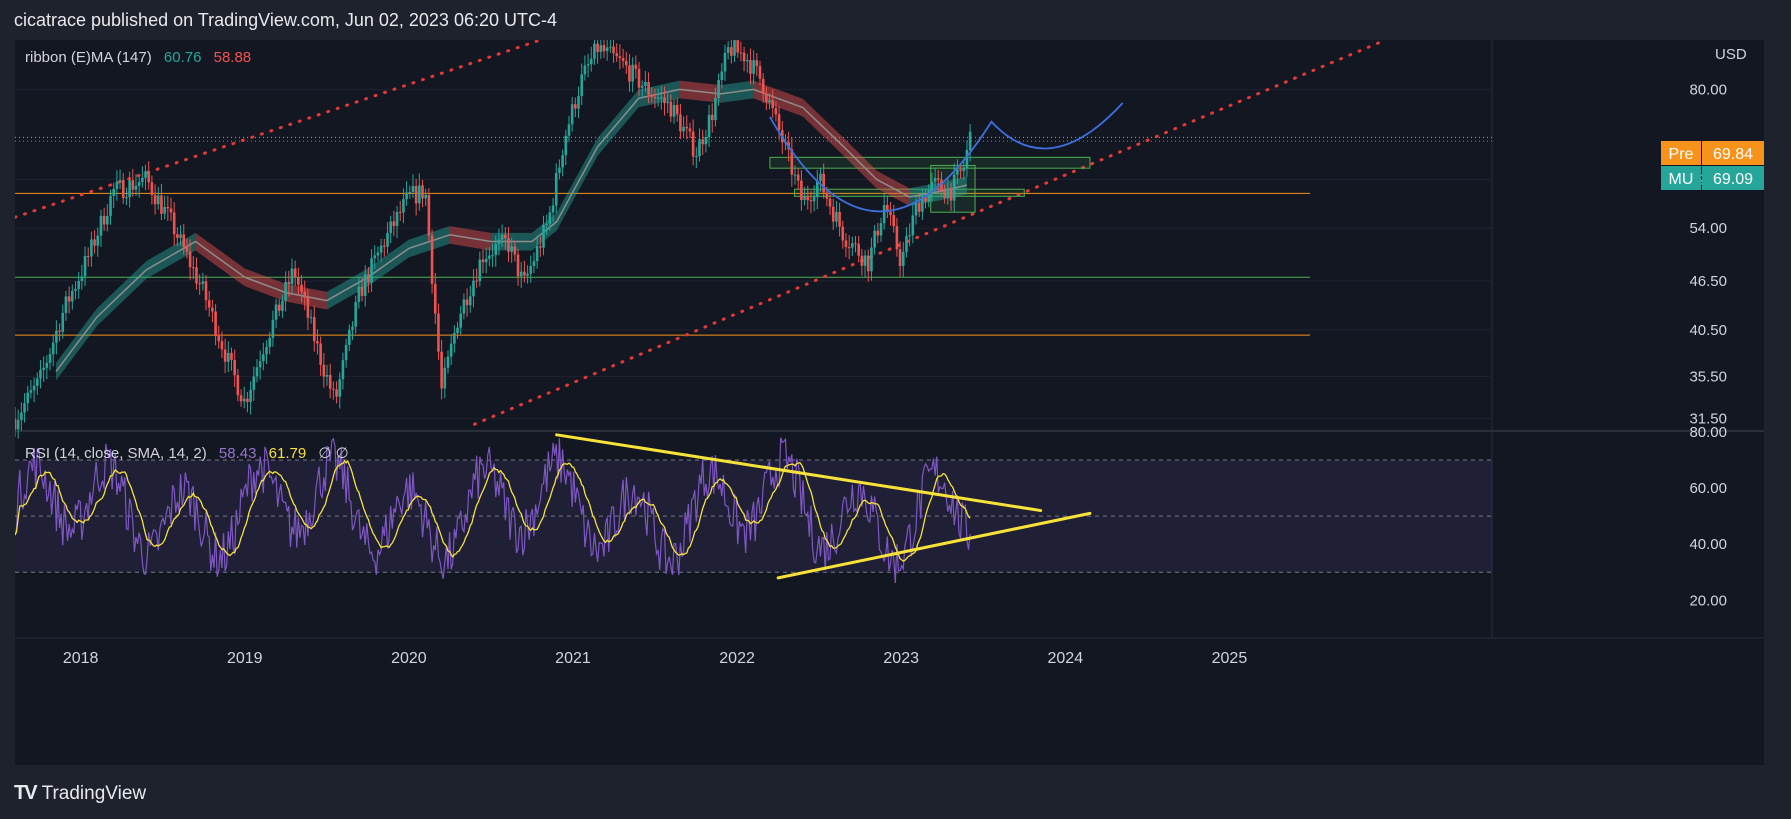 The height and width of the screenshot is (819, 1791). Describe the element at coordinates (183, 57) in the screenshot. I see `main-legend-v1: 60.76` at that location.